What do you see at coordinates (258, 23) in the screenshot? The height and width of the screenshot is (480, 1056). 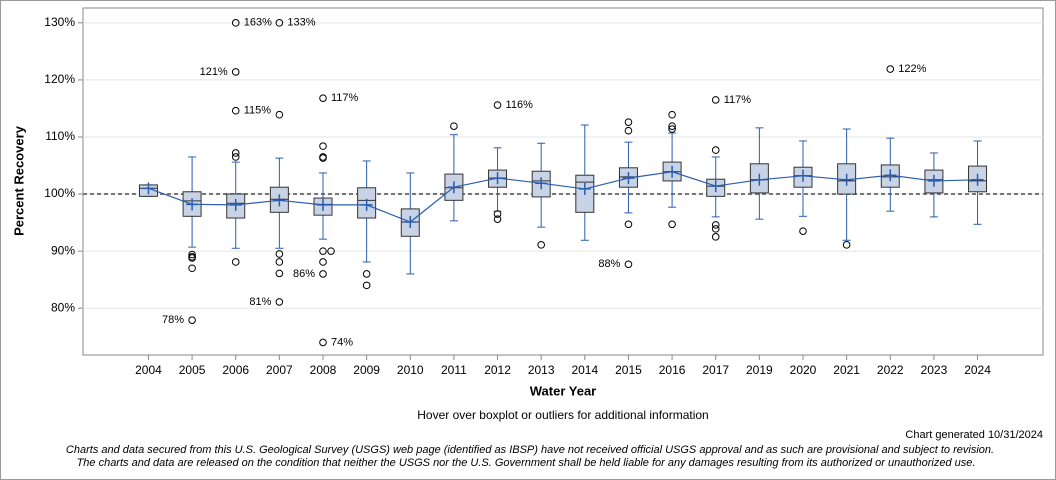 I see `outlier-label: 163%` at bounding box center [258, 23].